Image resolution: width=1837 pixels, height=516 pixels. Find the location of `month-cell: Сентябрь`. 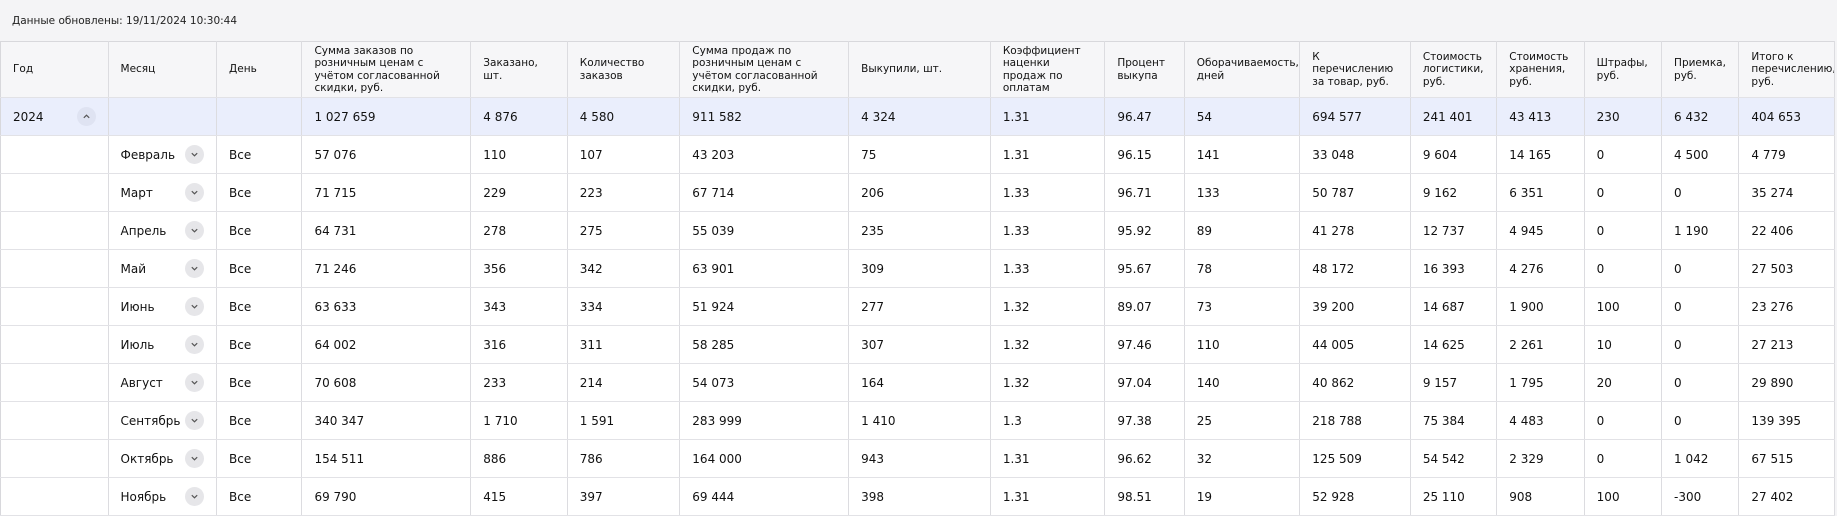

month-cell: Сентябрь is located at coordinates (163, 420).